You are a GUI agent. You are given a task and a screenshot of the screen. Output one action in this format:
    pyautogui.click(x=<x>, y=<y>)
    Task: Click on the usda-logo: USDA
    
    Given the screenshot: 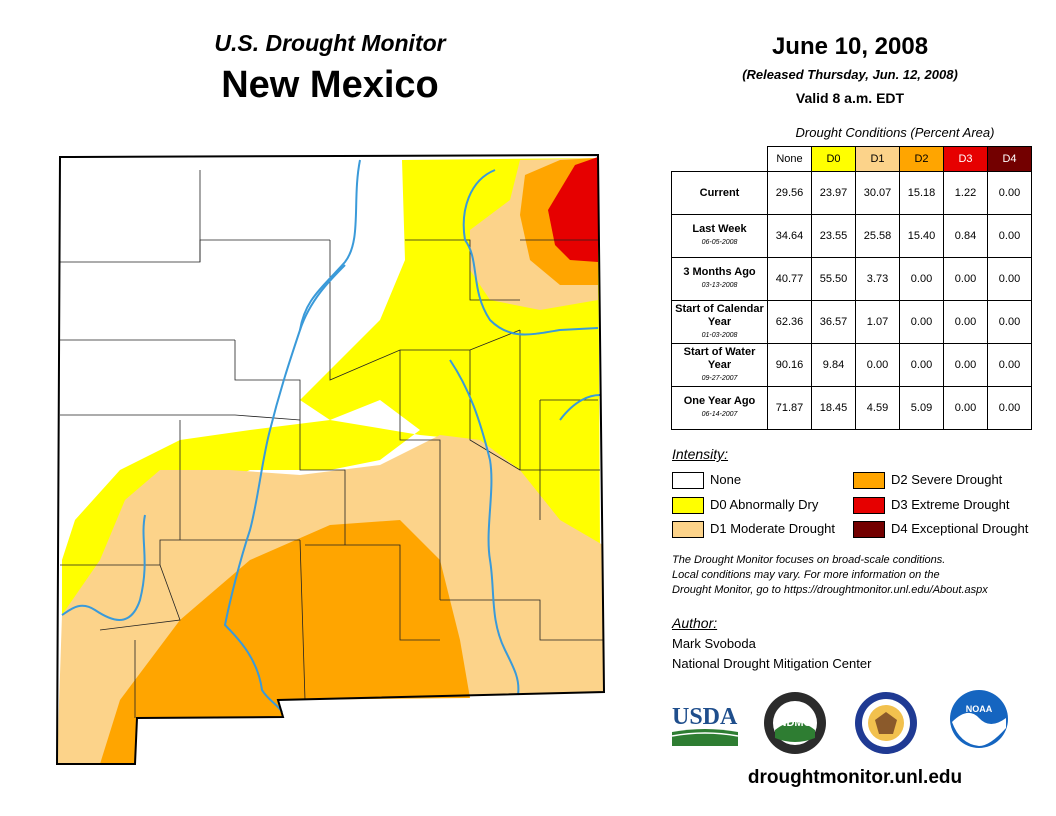 What is the action you would take?
    pyautogui.click(x=705, y=725)
    